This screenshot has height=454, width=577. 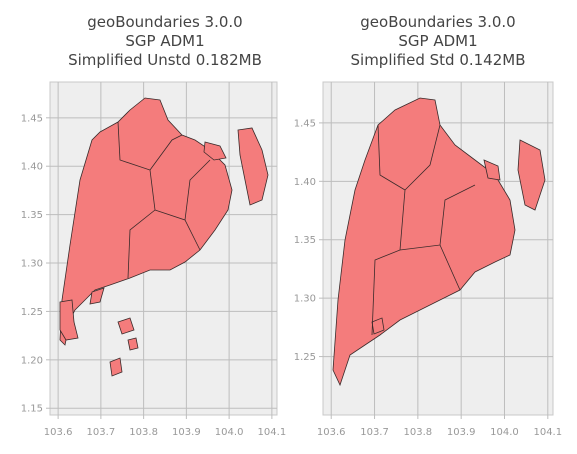 I want to click on chart-title: Simplified Unstd 0.182MB, so click(x=165, y=60).